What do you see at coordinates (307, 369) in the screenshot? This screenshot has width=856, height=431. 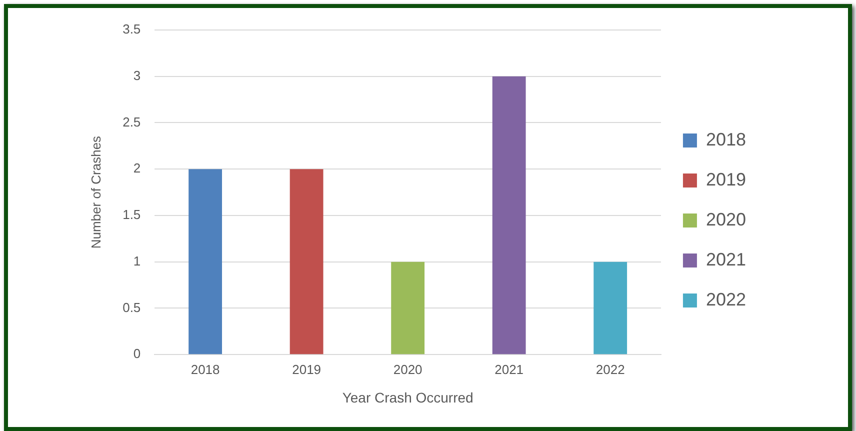 I see `x-tick-label: 2019` at bounding box center [307, 369].